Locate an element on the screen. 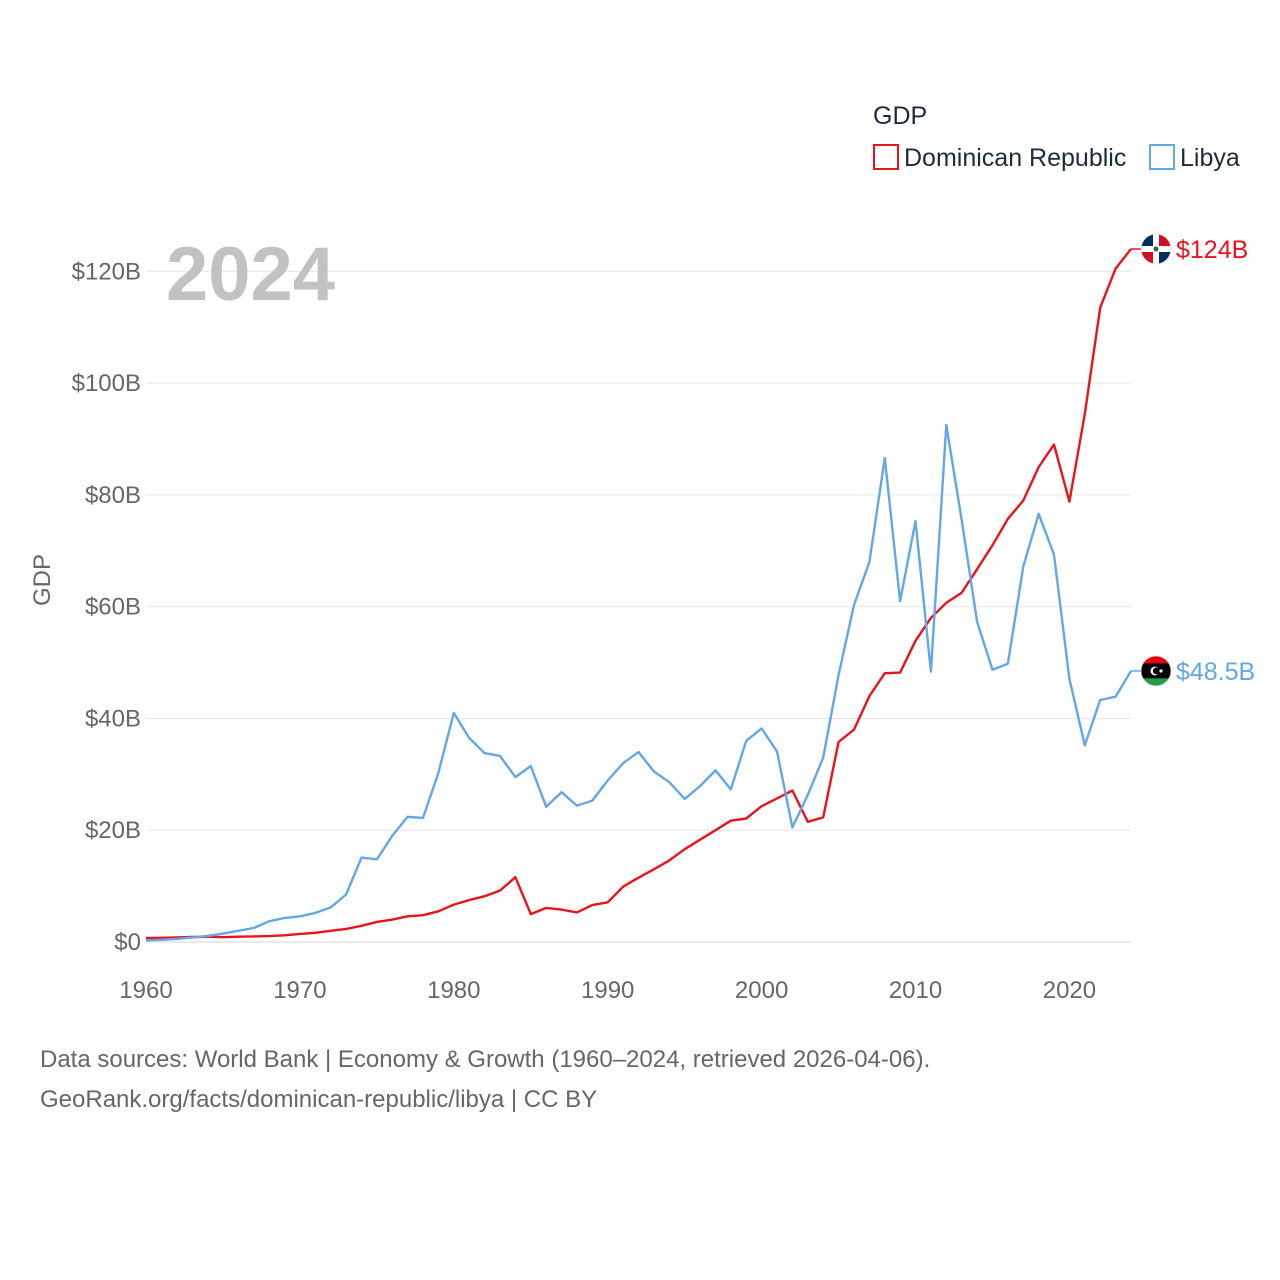  flag-green-band is located at coordinates (1156, 682).